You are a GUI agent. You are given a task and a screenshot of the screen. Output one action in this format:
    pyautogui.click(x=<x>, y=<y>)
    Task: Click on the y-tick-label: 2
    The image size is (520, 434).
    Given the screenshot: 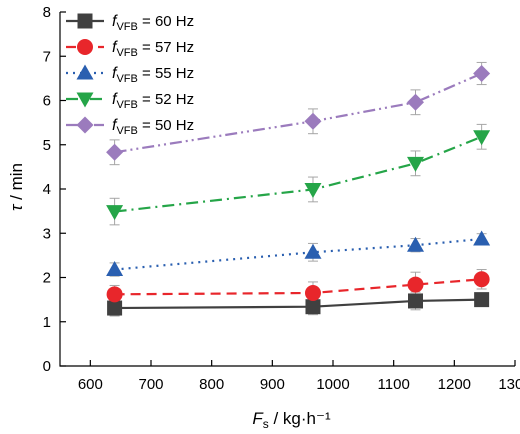 What is the action you would take?
    pyautogui.click(x=47, y=278)
    